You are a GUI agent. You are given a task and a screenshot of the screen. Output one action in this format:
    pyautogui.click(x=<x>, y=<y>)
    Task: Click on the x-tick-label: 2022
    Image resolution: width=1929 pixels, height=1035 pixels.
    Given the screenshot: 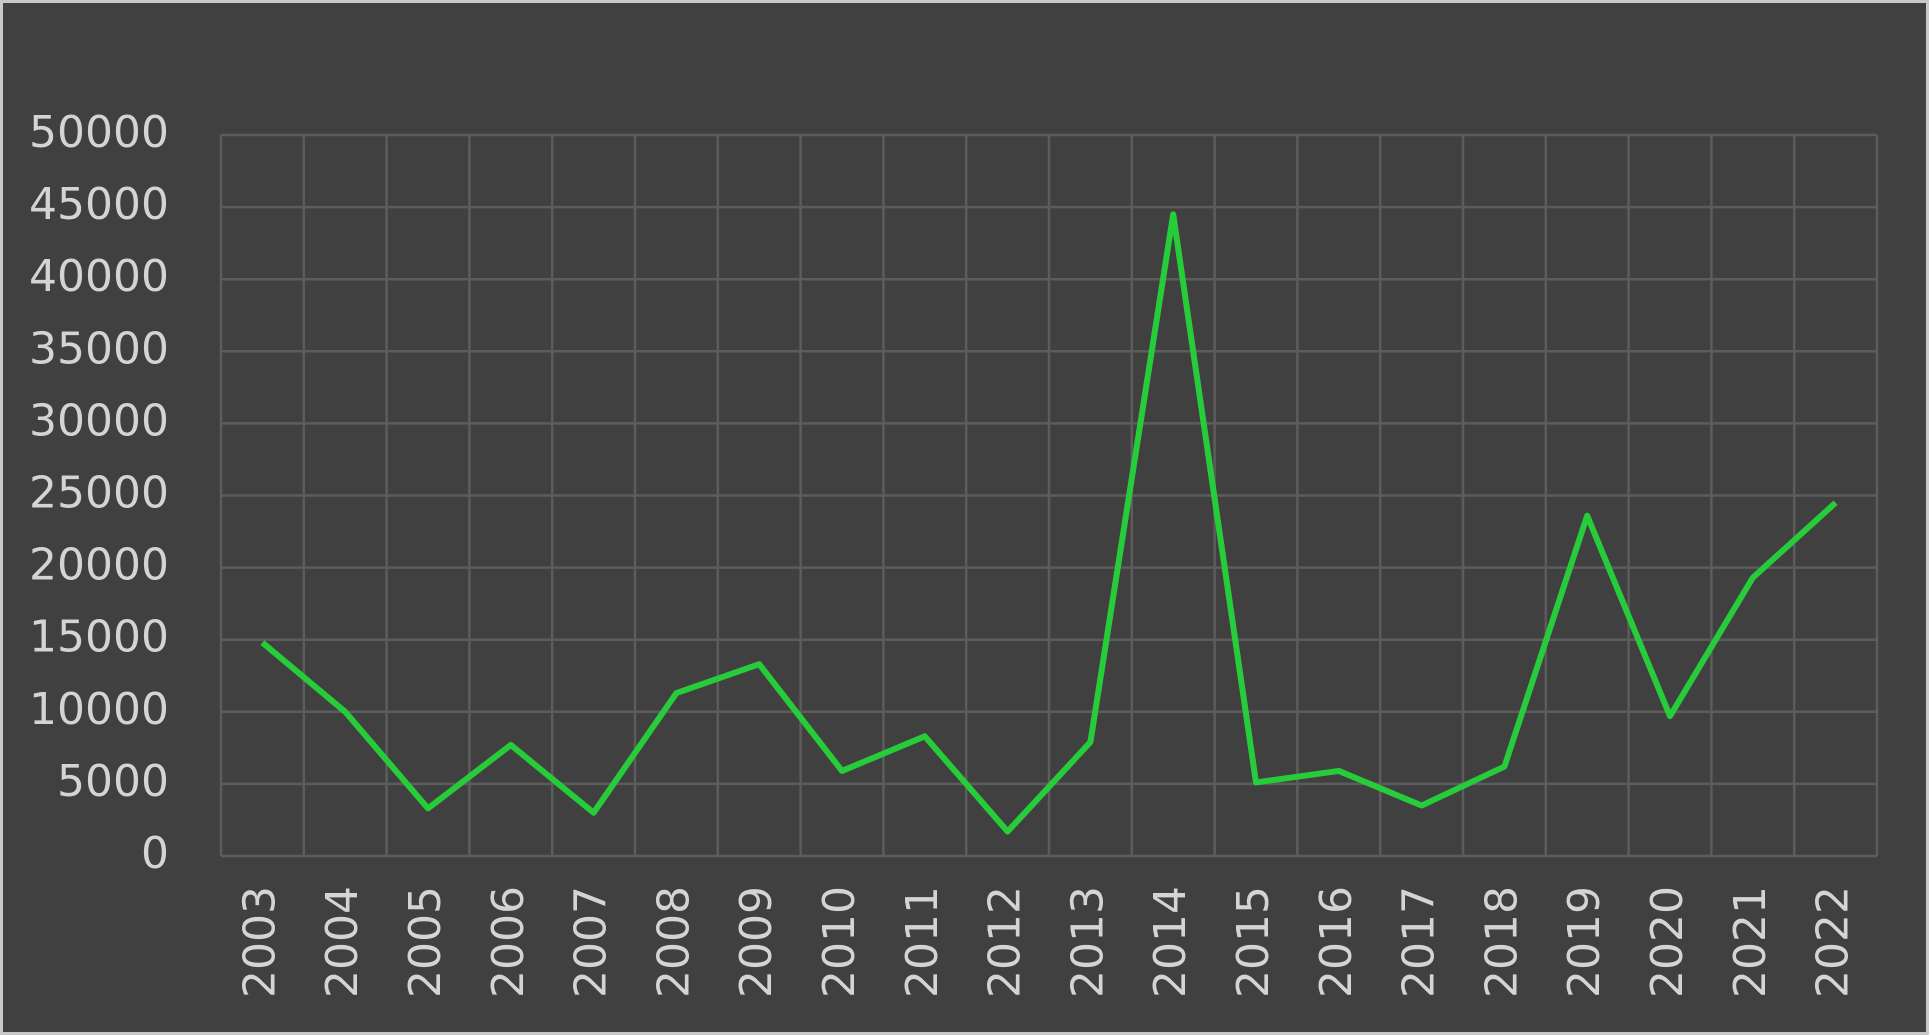 What is the action you would take?
    pyautogui.click(x=1833, y=942)
    